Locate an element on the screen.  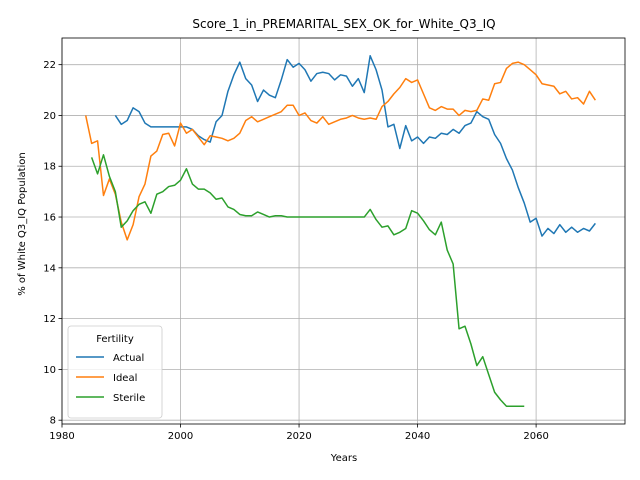
x-tick-label: 2060 is located at coordinates (535, 436).